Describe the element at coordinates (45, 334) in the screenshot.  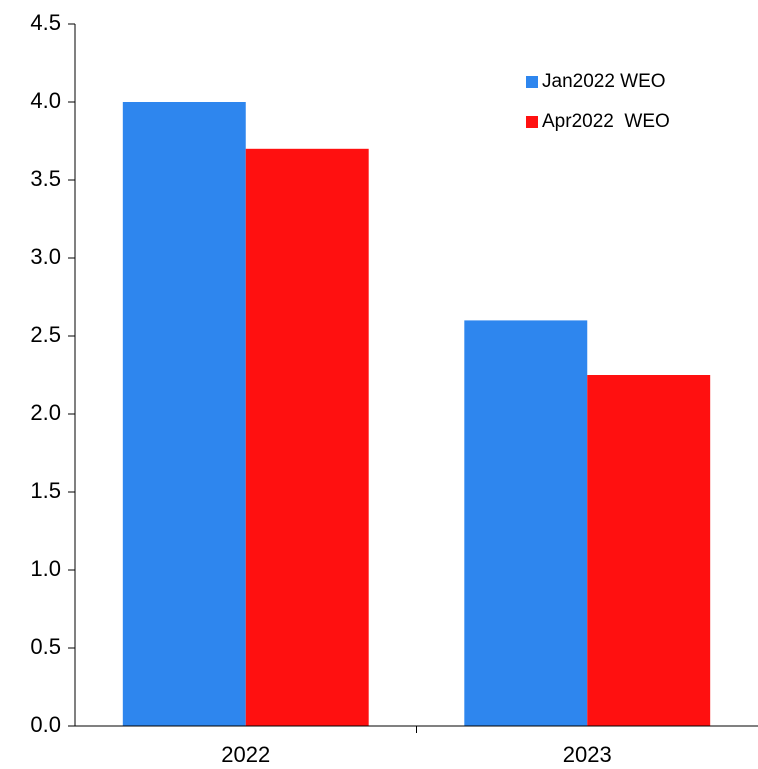
I see `y-tick-label: 2.5` at that location.